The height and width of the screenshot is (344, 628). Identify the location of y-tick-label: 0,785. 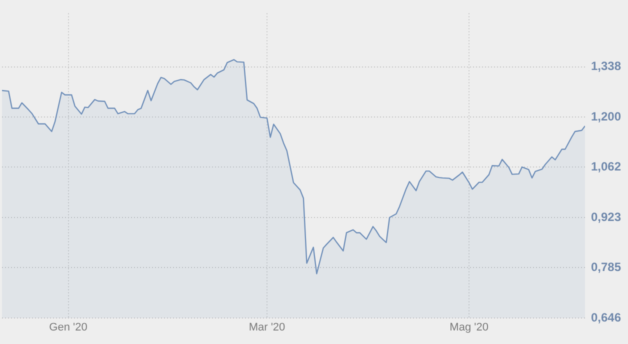
(606, 267).